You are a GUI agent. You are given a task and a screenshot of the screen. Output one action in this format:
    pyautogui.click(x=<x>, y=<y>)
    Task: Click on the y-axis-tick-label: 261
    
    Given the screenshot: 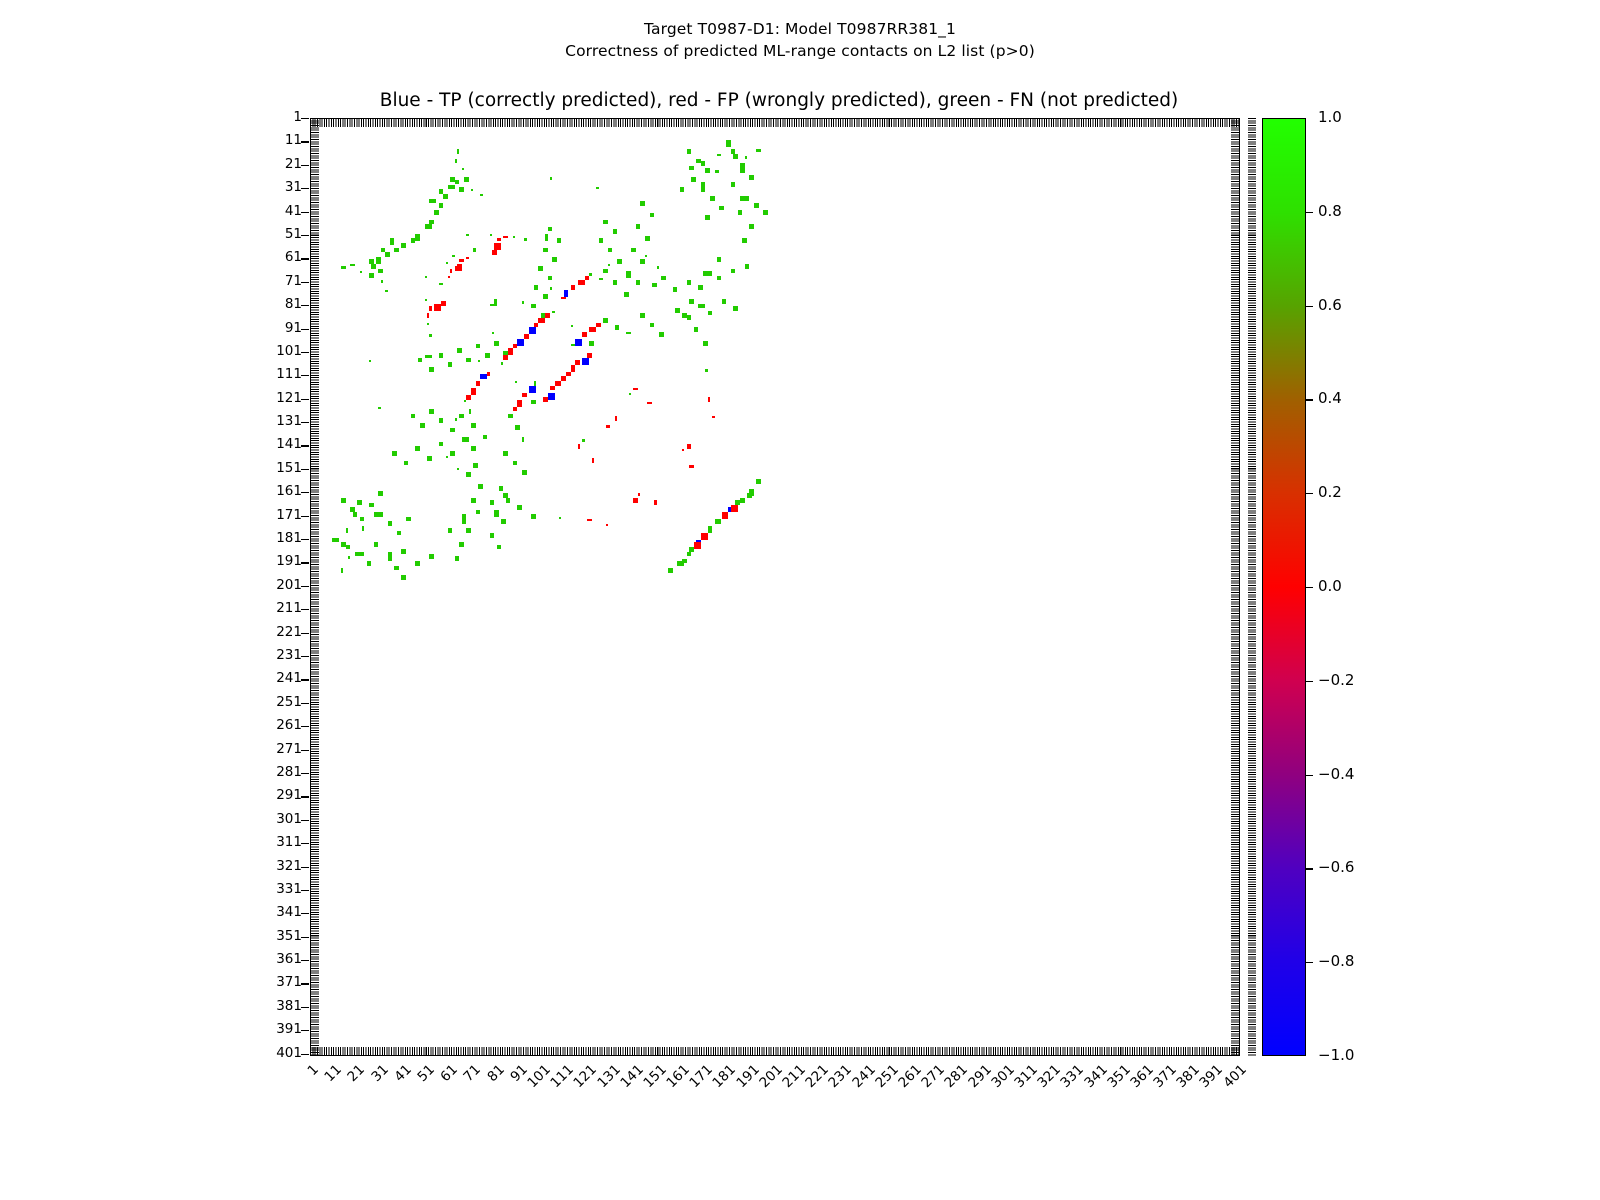 What is the action you would take?
    pyautogui.click(x=289, y=725)
    